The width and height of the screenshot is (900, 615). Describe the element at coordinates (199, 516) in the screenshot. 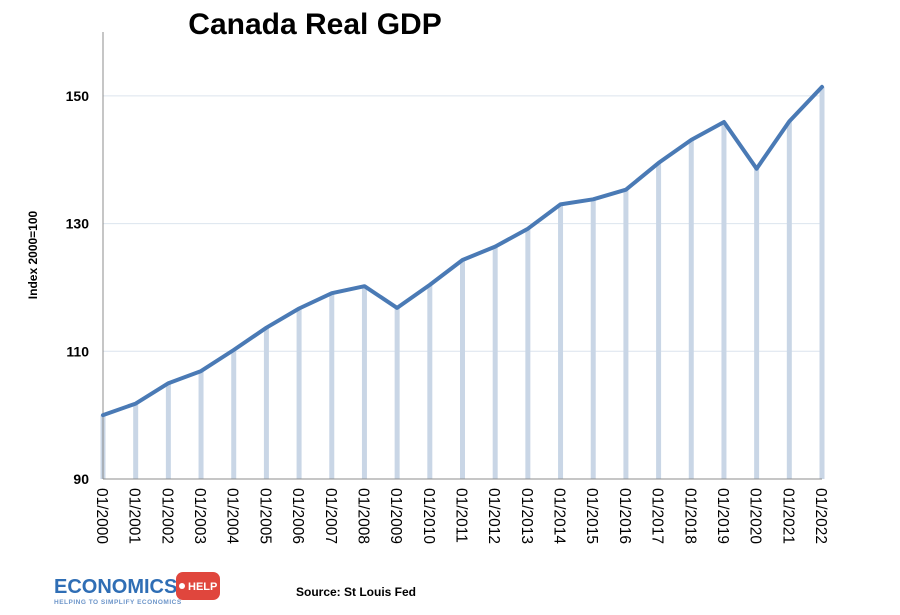

I see `x-tick-label: 01/2003` at that location.